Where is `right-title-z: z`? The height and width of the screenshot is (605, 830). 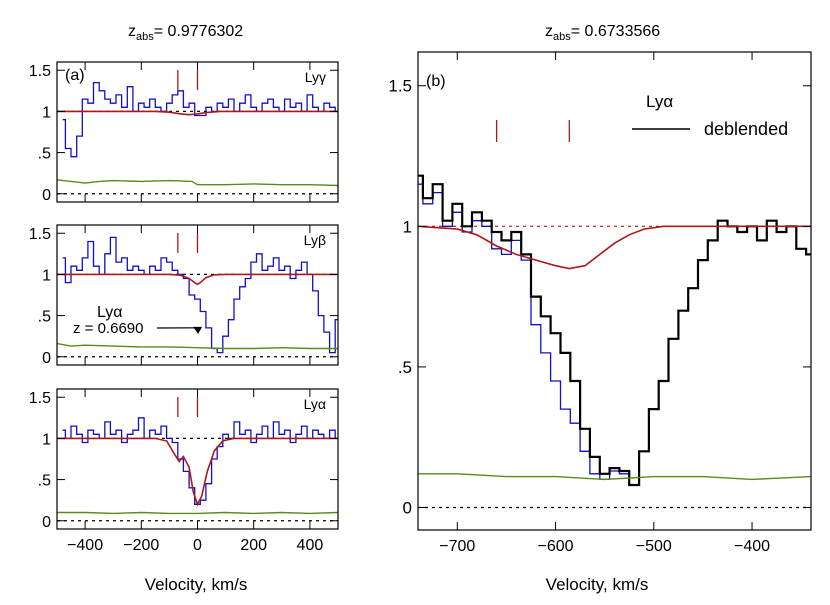 right-title-z: z is located at coordinates (549, 31).